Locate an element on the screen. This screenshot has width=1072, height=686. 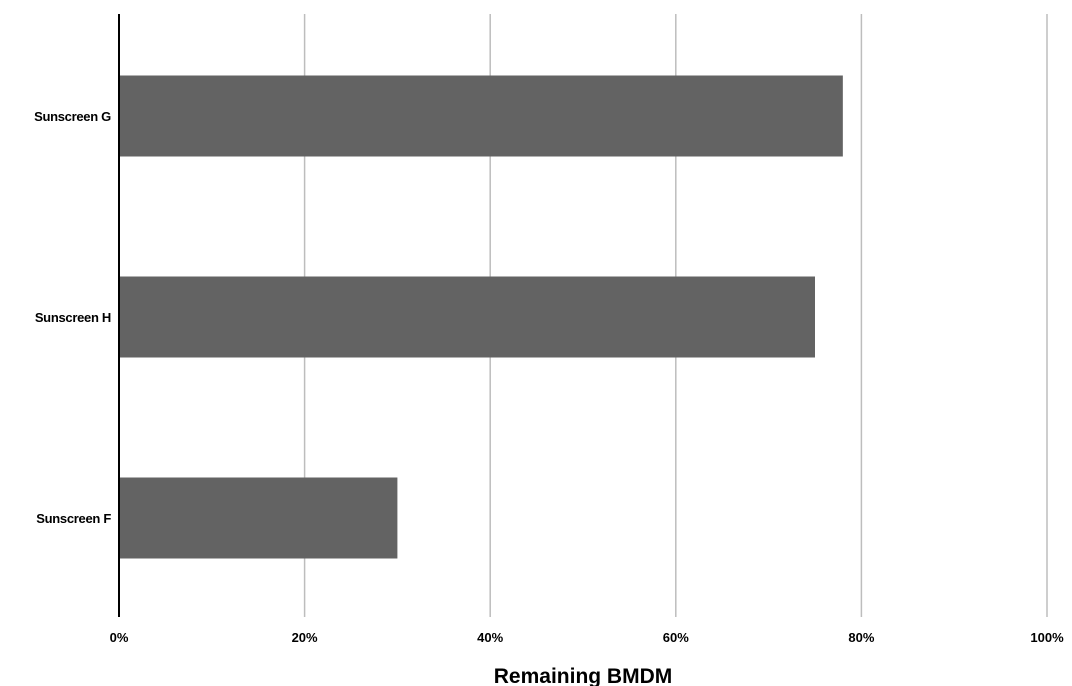
category-label: Sunscreen G is located at coordinates (72, 116).